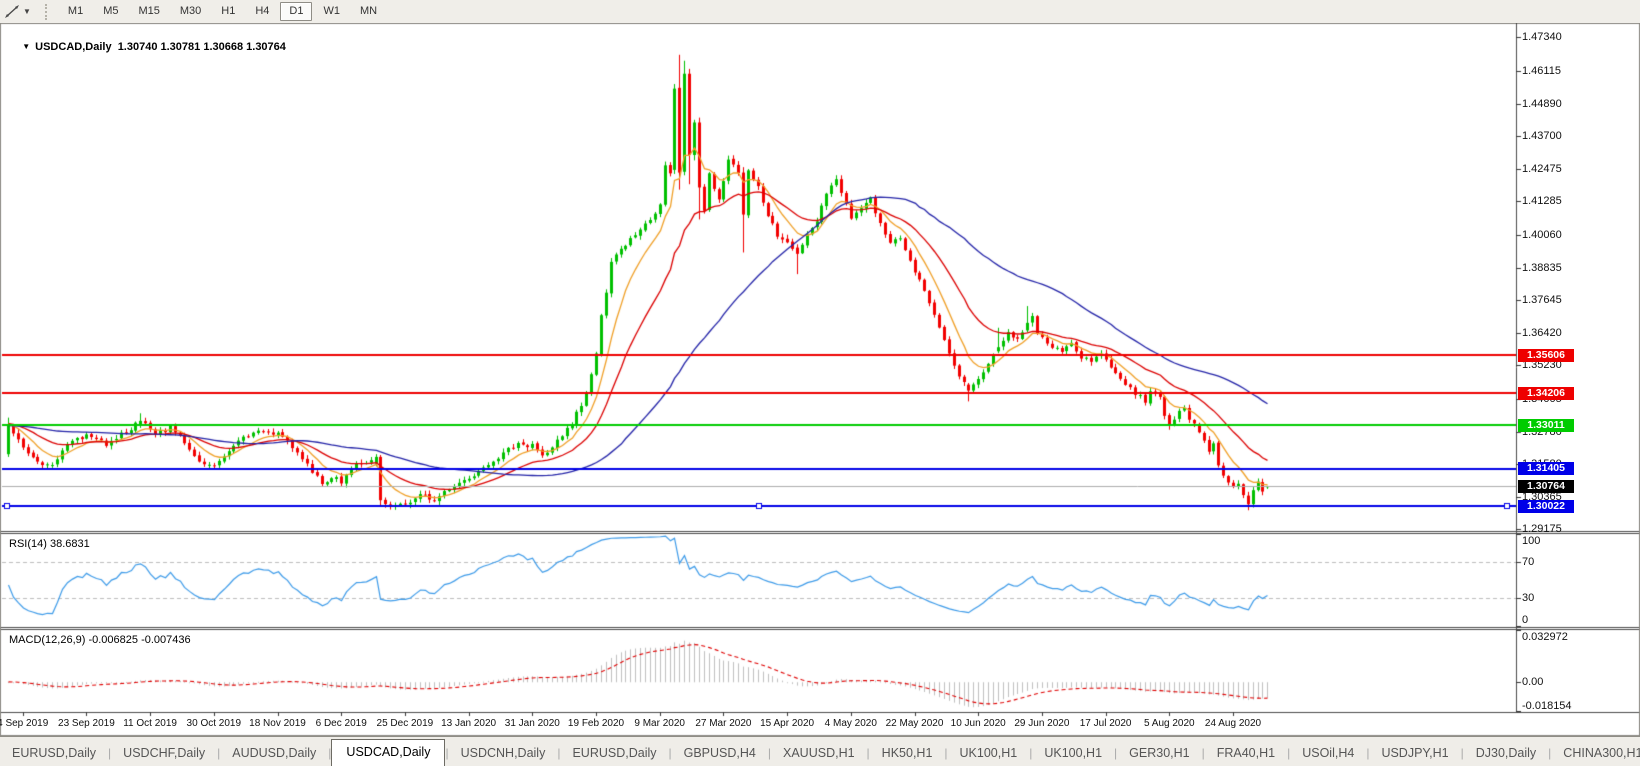  Describe the element at coordinates (1546, 425) in the screenshot. I see `hline-price-label: 1.33011` at that location.